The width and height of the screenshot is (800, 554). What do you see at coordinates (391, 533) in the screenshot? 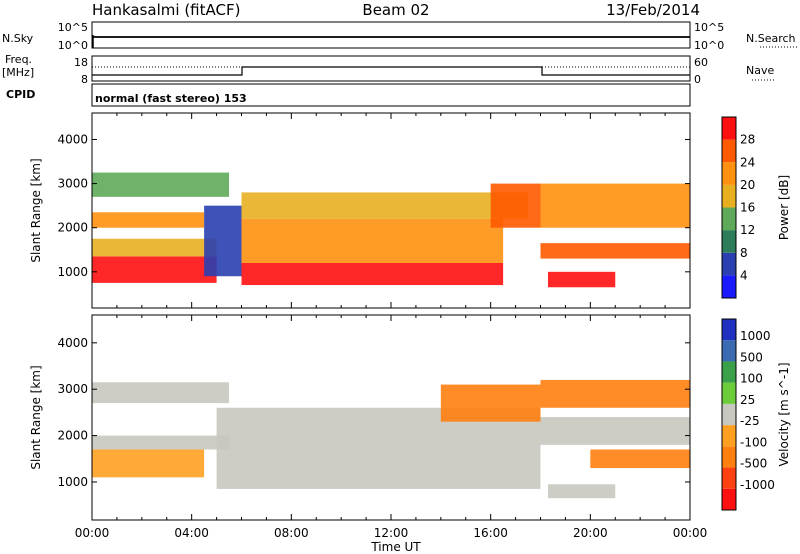
I see `x-tick-label: 12:00` at bounding box center [391, 533].